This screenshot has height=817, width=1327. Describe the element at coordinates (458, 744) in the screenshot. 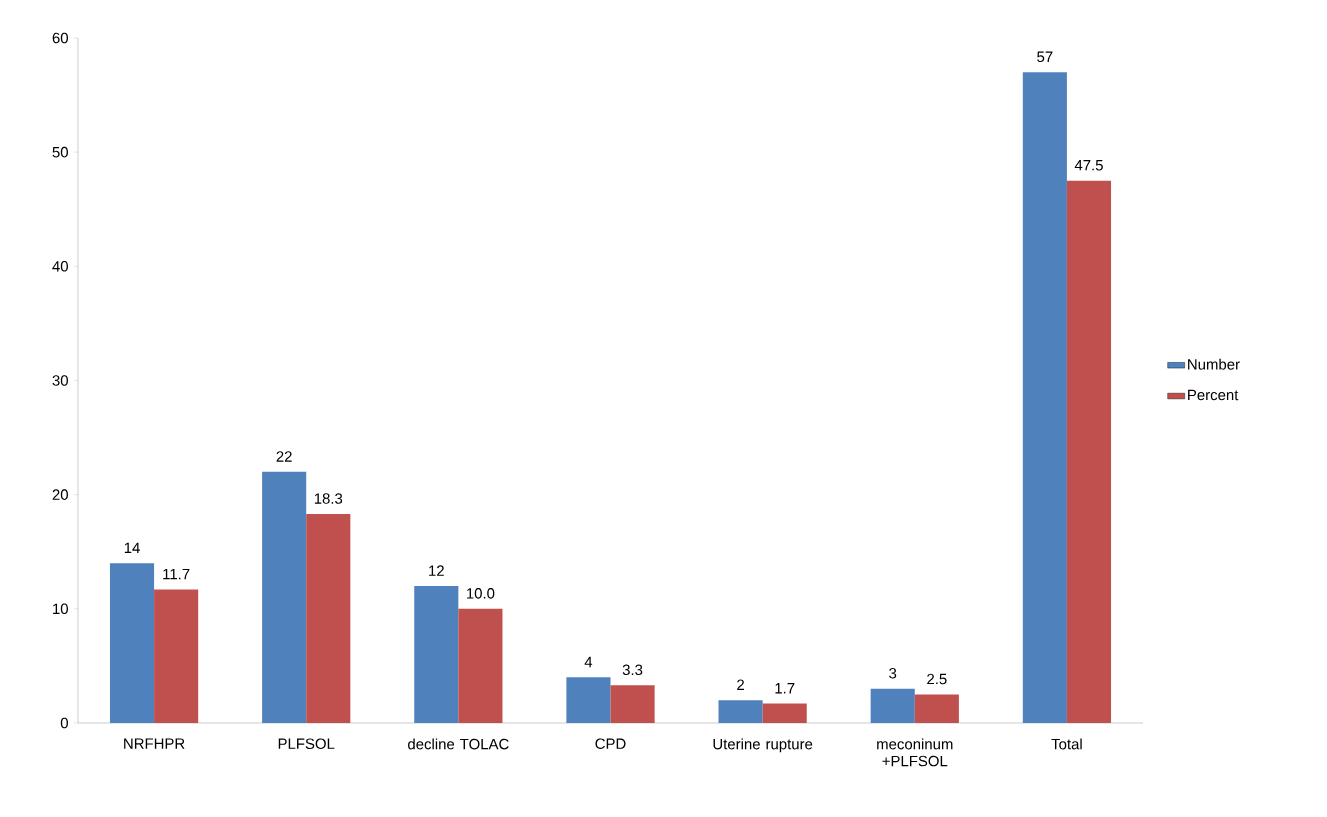

I see `x-tick-label: decline TOLAC` at that location.